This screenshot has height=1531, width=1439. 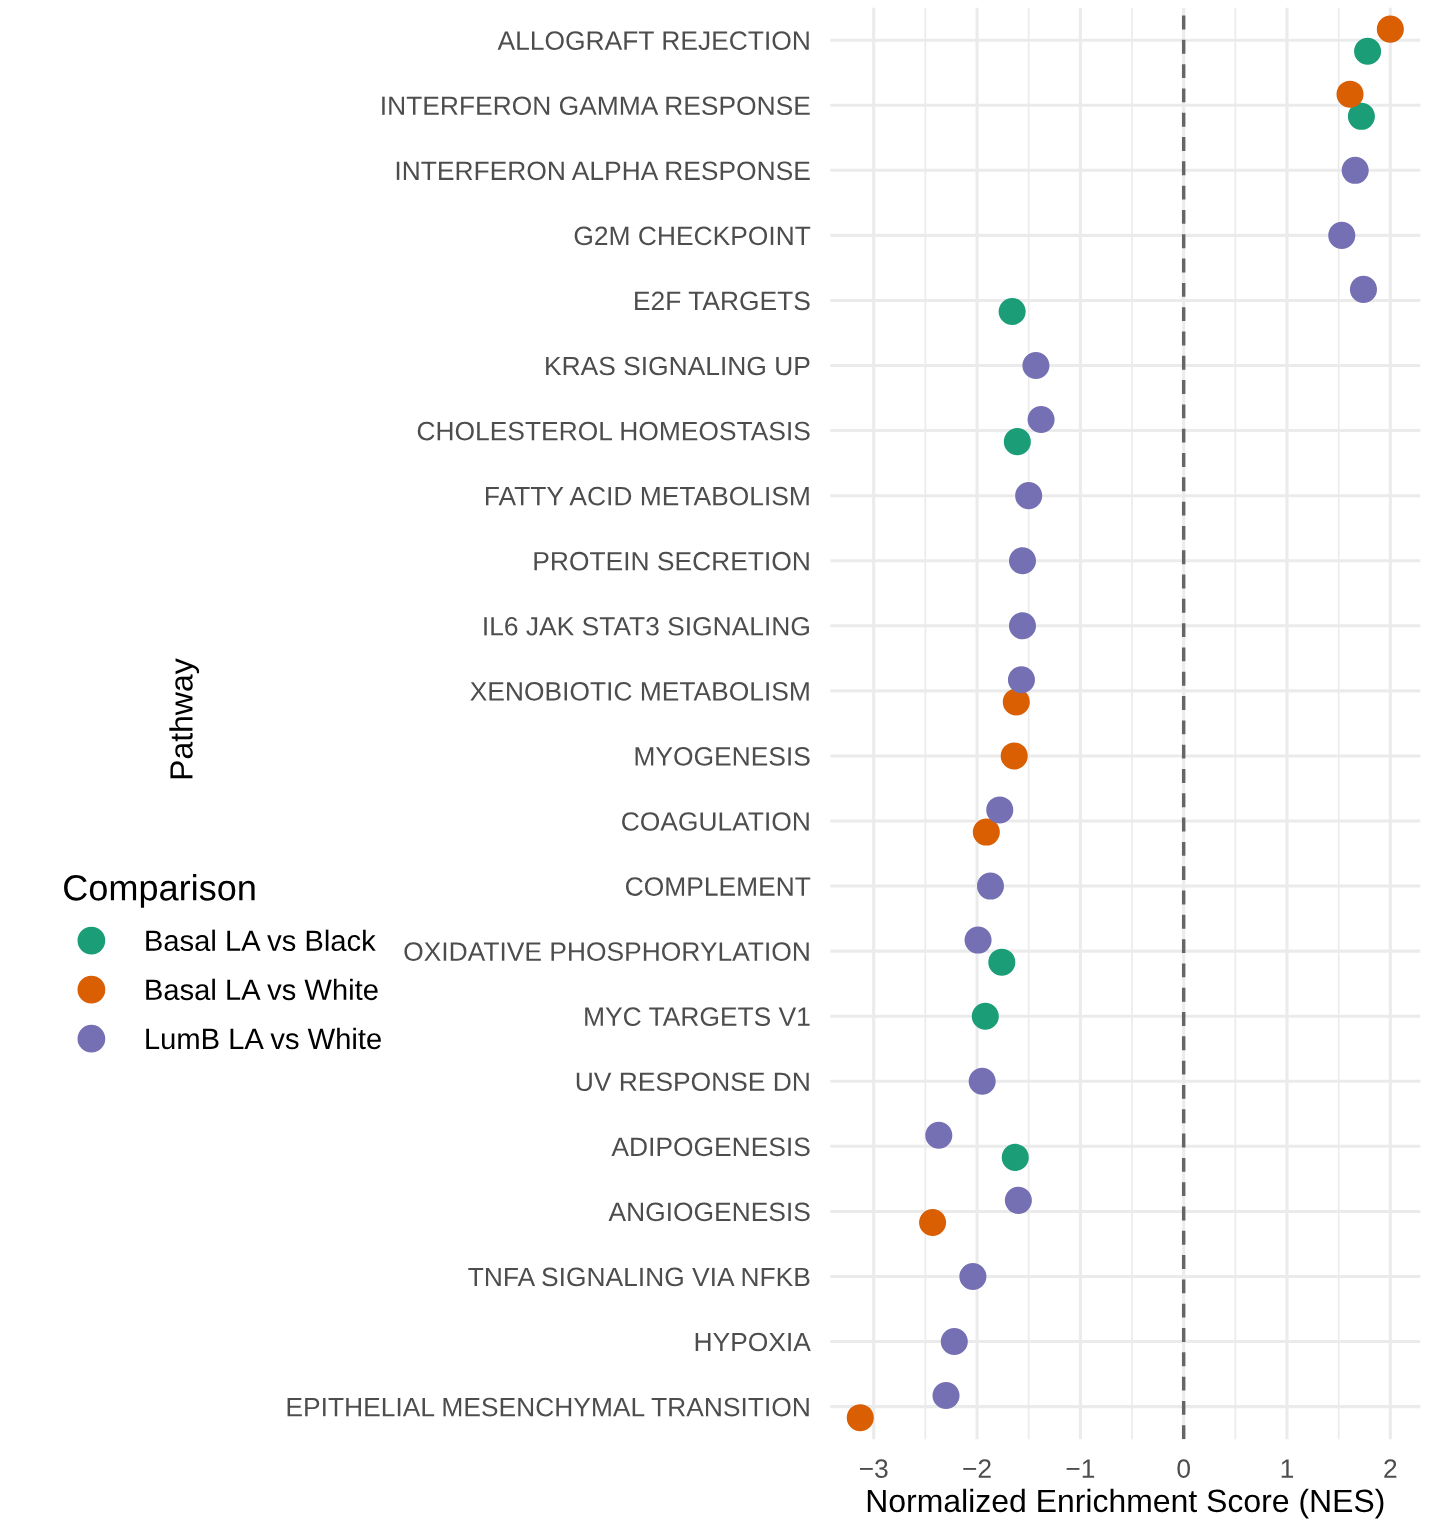 I want to click on x-tick-label: 0, so click(x=1183, y=1468).